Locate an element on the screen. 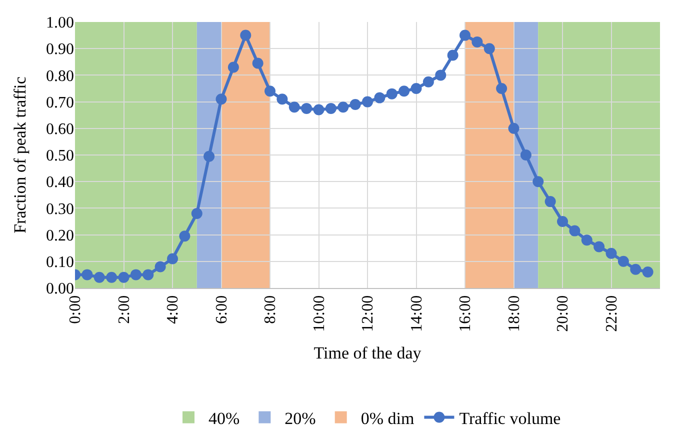 This screenshot has width=685, height=448. x-tick-label: 8:00 is located at coordinates (271, 309).